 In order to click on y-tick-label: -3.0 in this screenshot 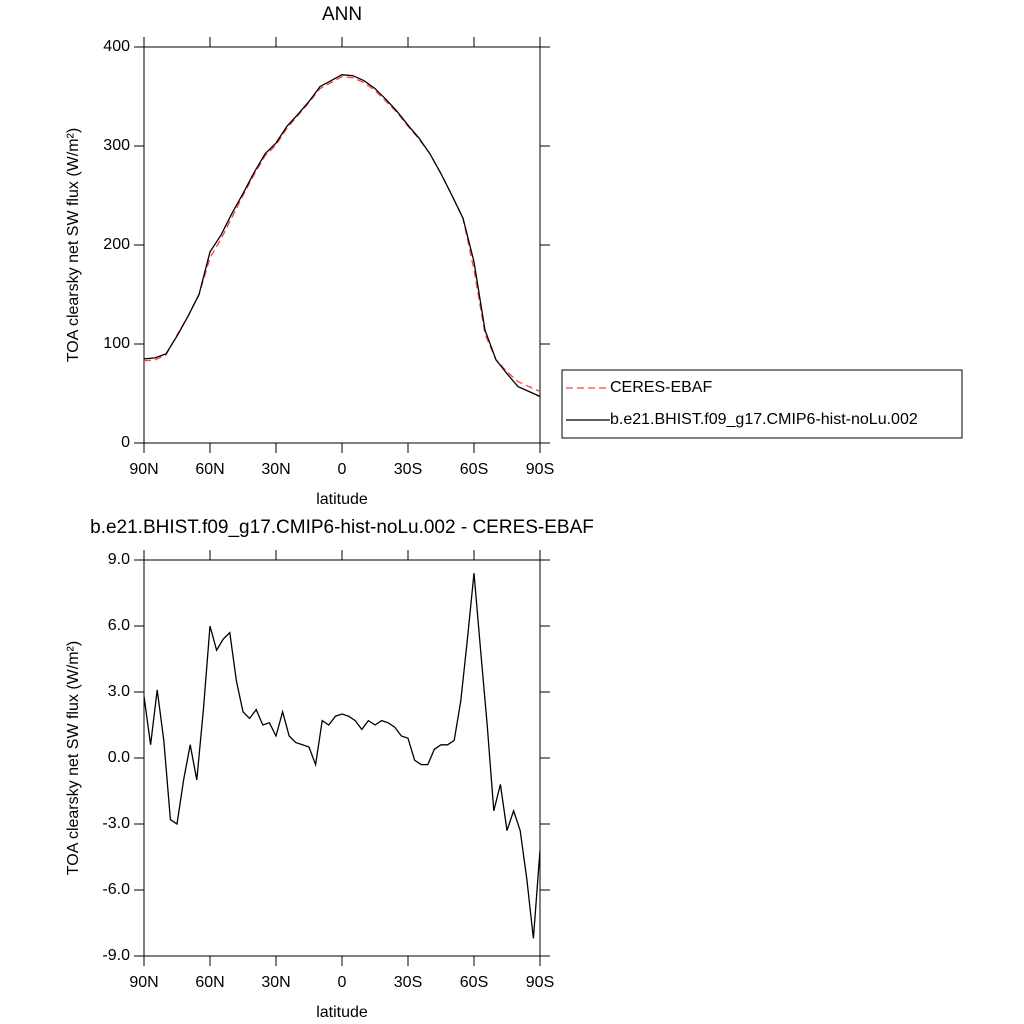, I will do `click(116, 823)`.